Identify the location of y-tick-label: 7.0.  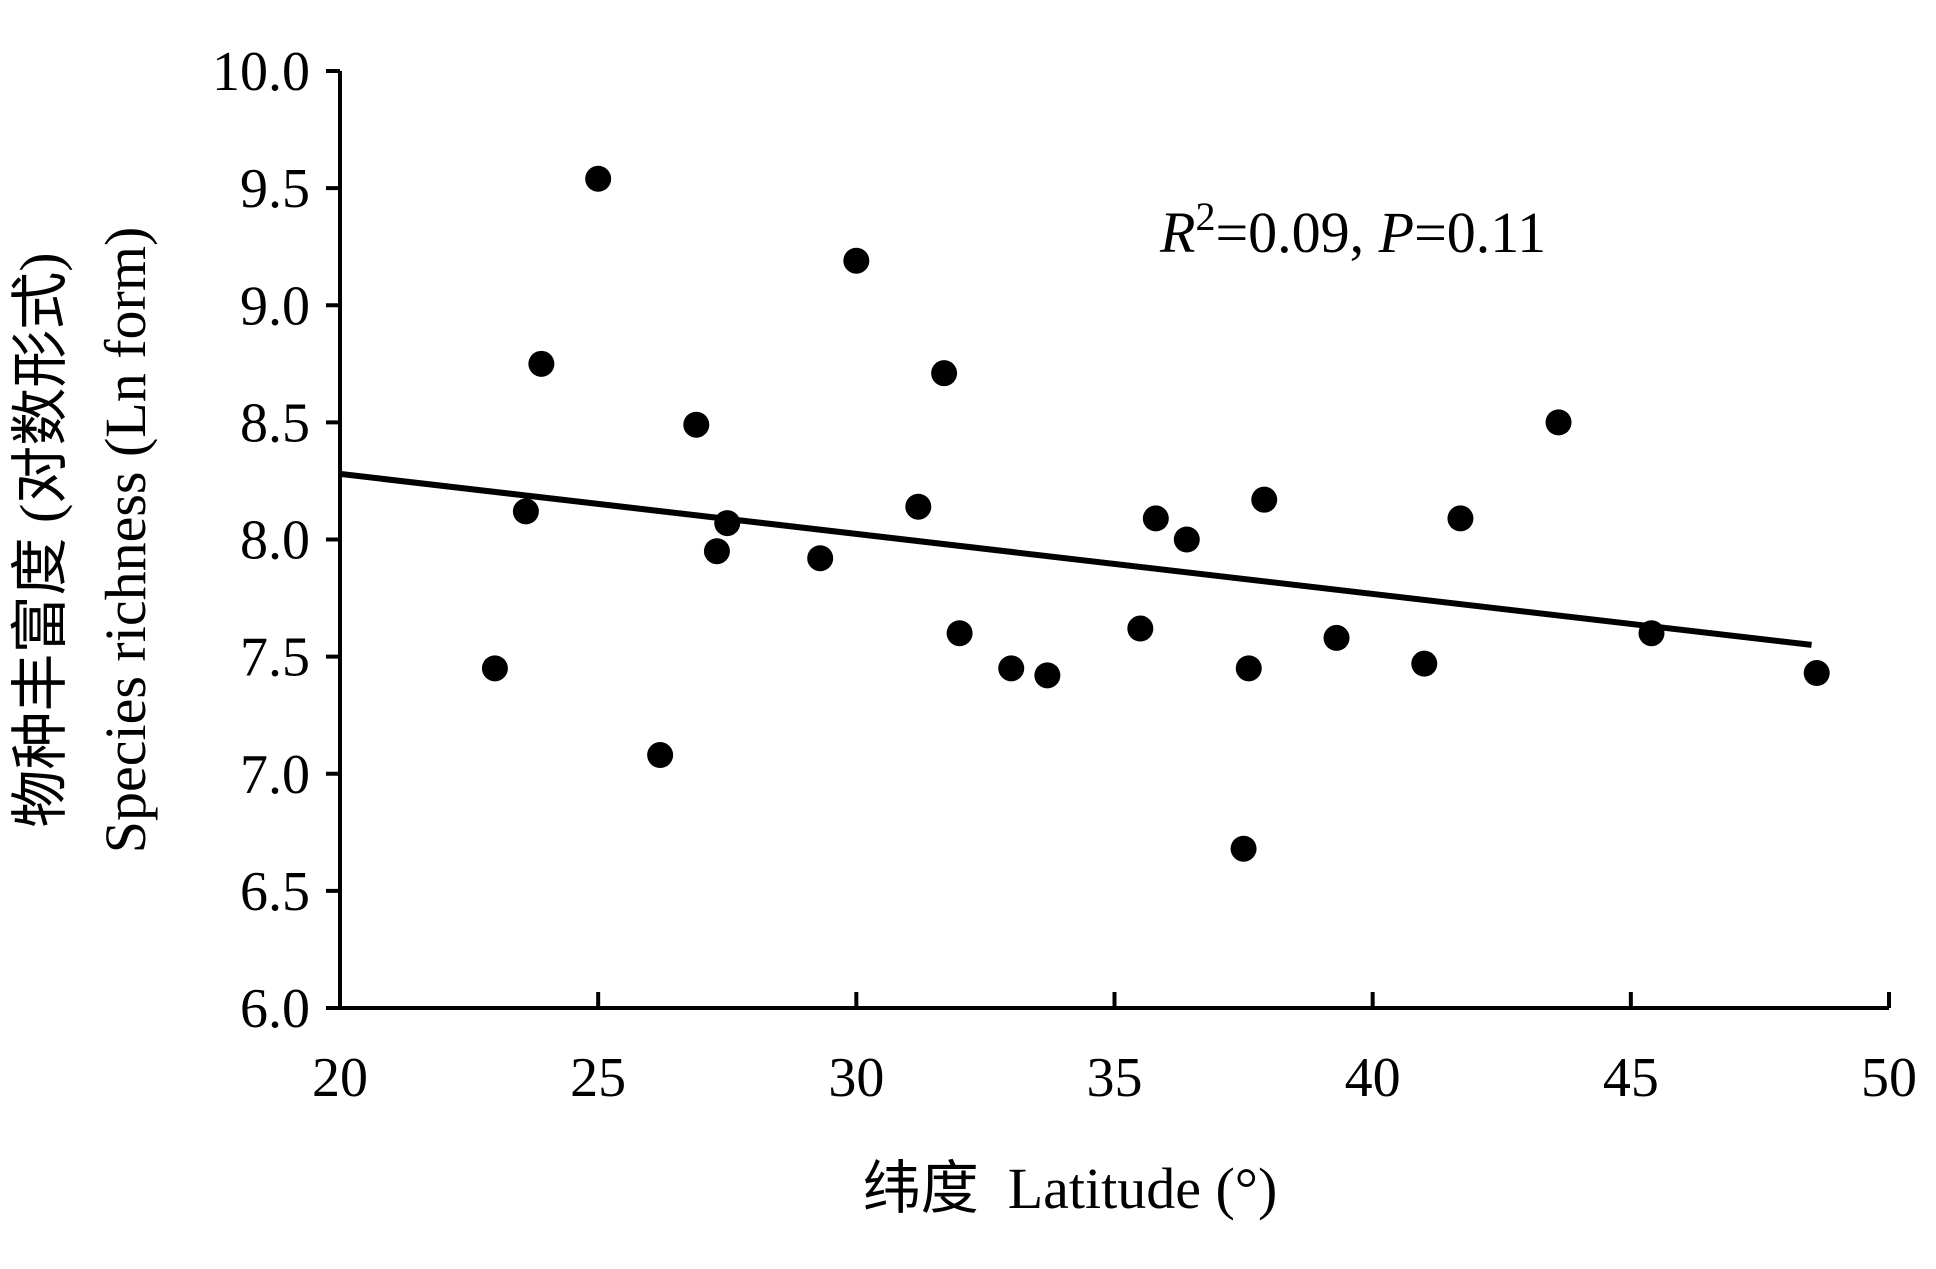
(275, 775).